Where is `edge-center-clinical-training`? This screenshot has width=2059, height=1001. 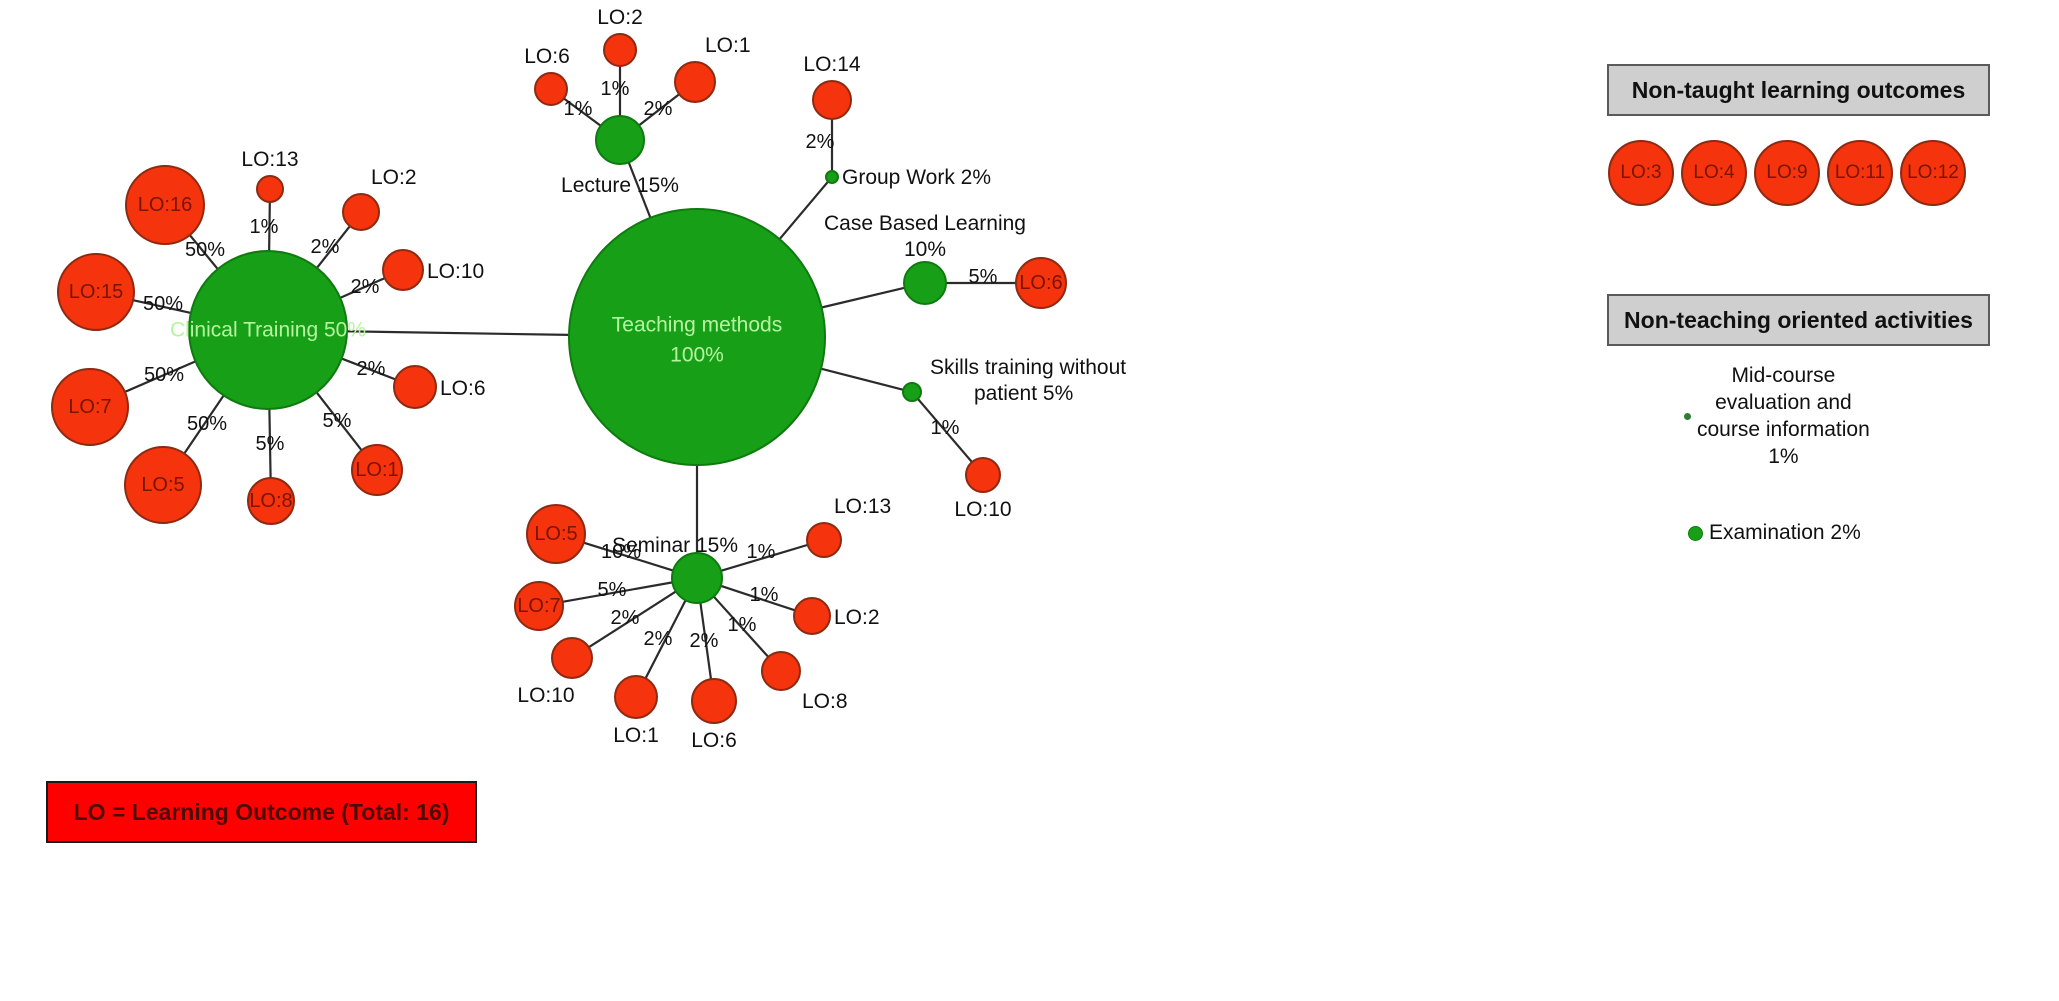
edge-center-clinical-training is located at coordinates (458, 333).